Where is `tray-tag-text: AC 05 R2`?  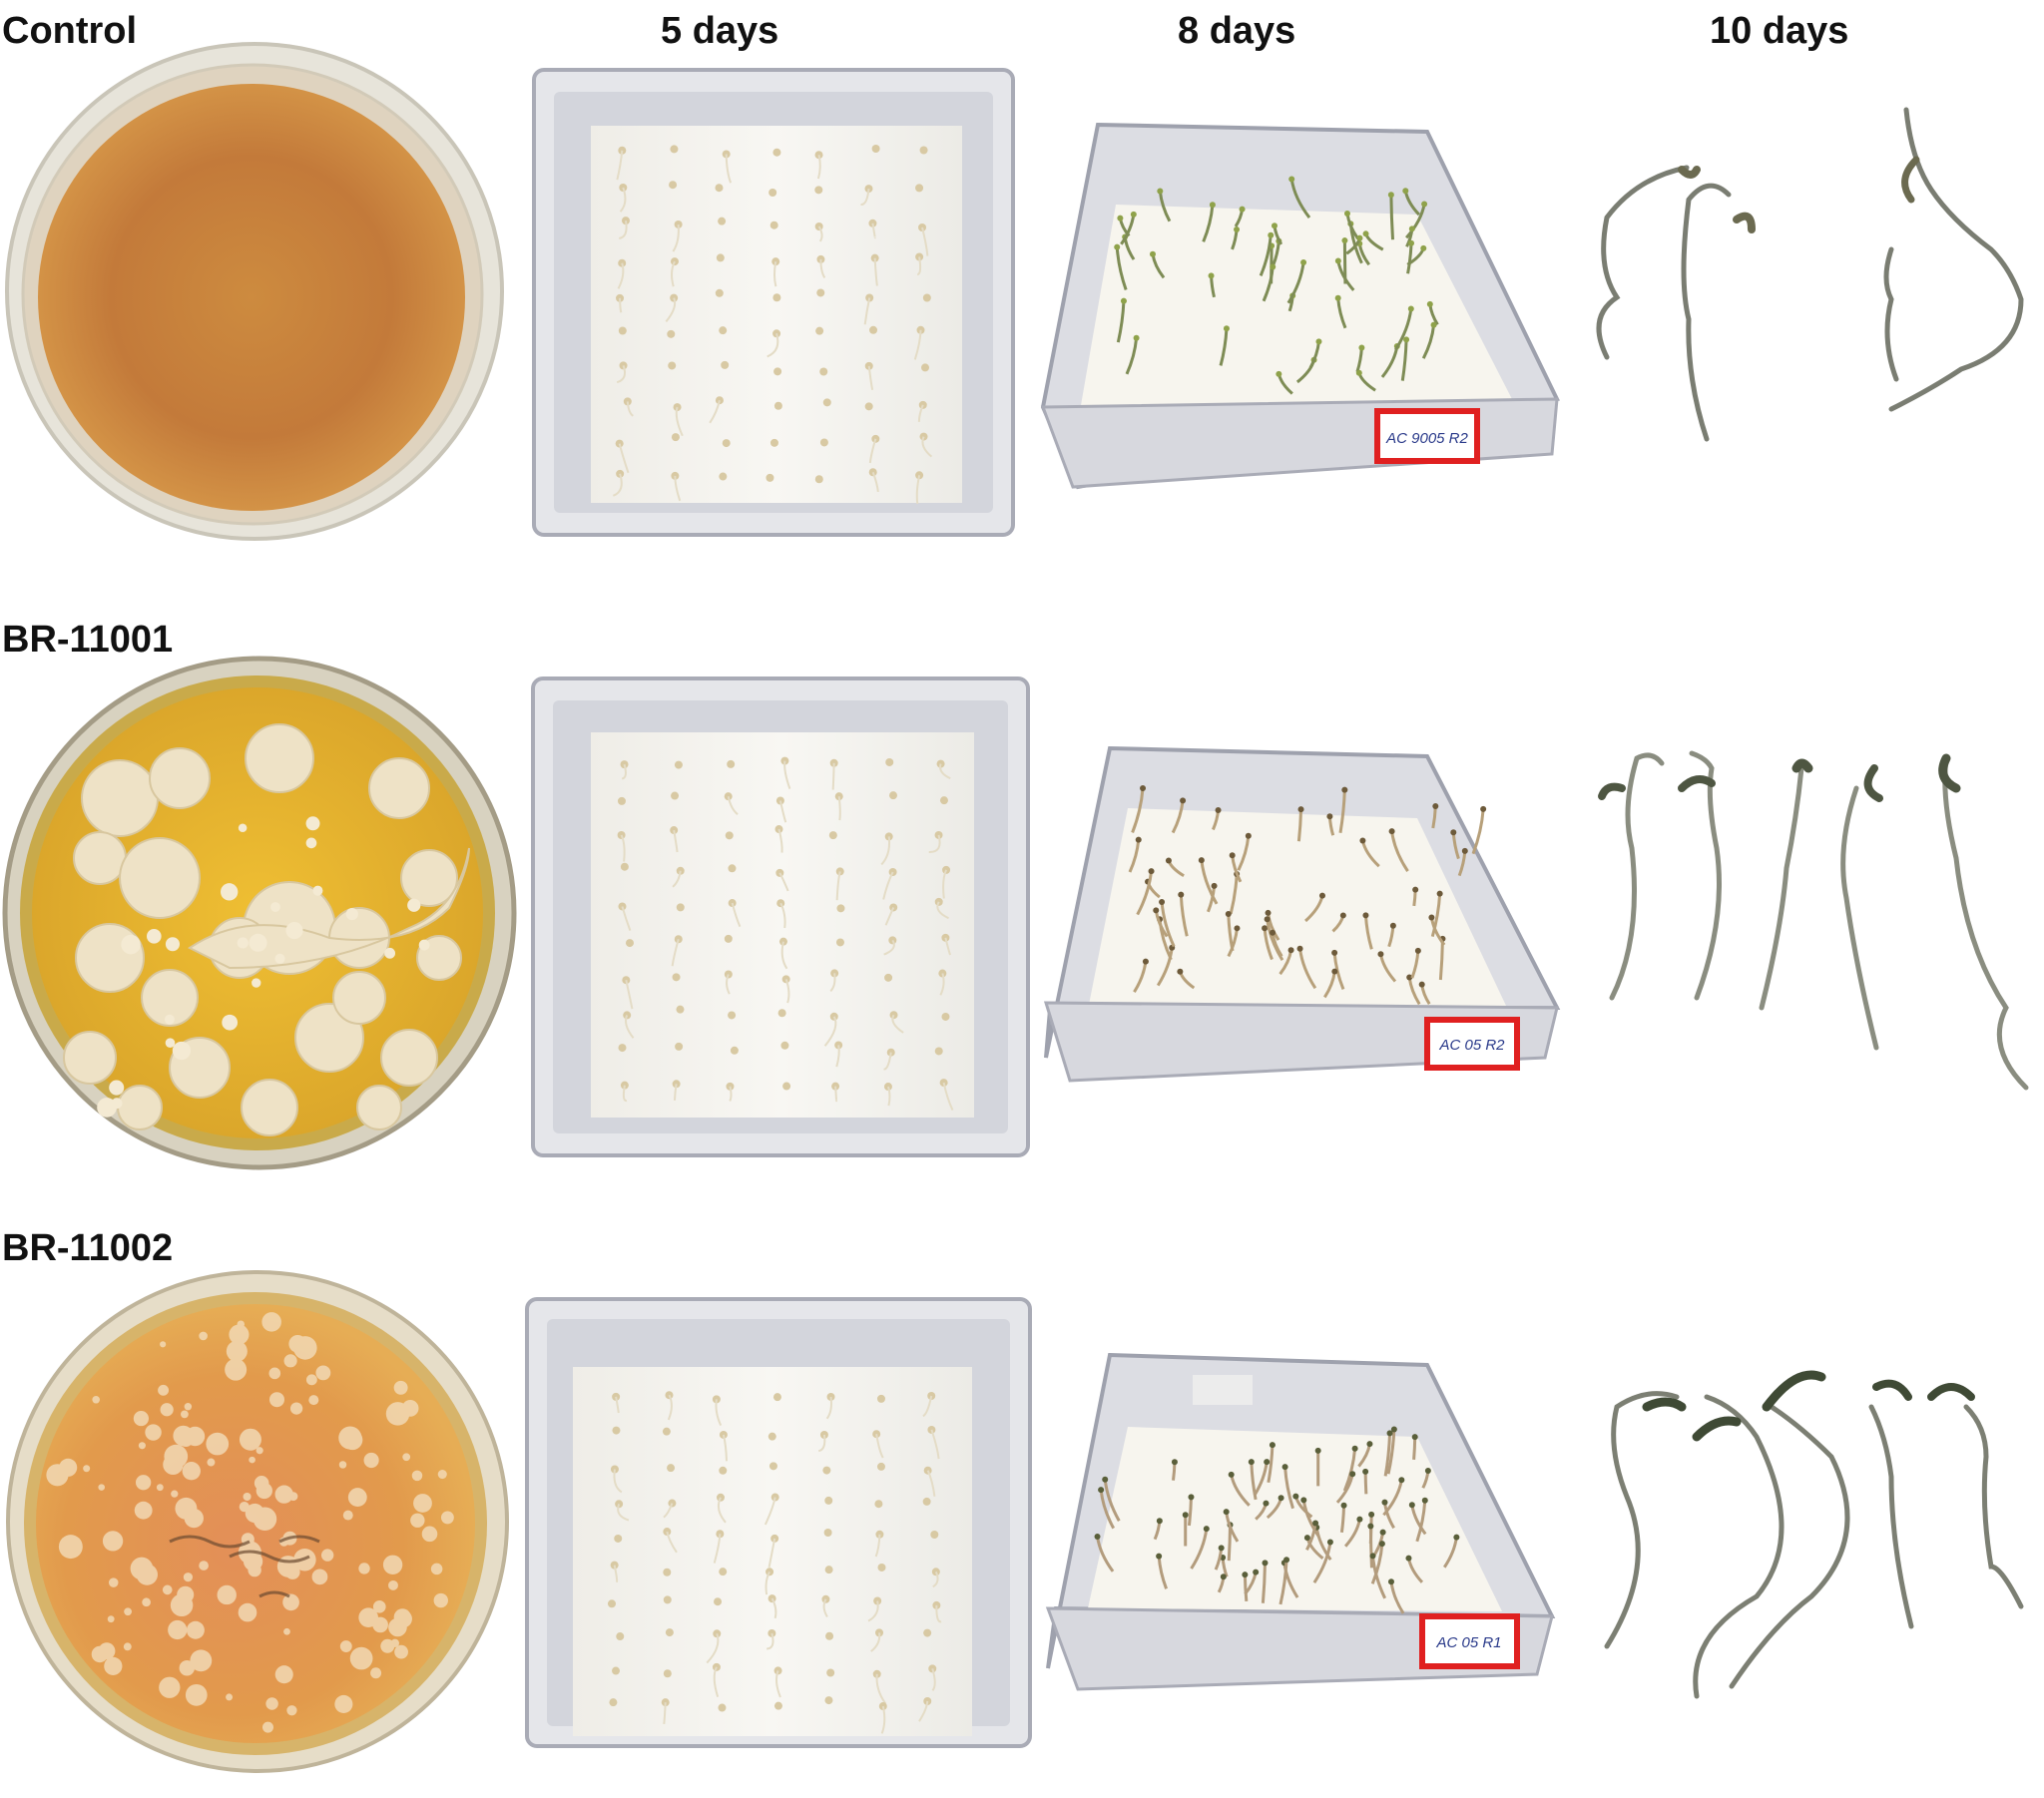
tray-tag-text: AC 05 R2 is located at coordinates (1471, 1045).